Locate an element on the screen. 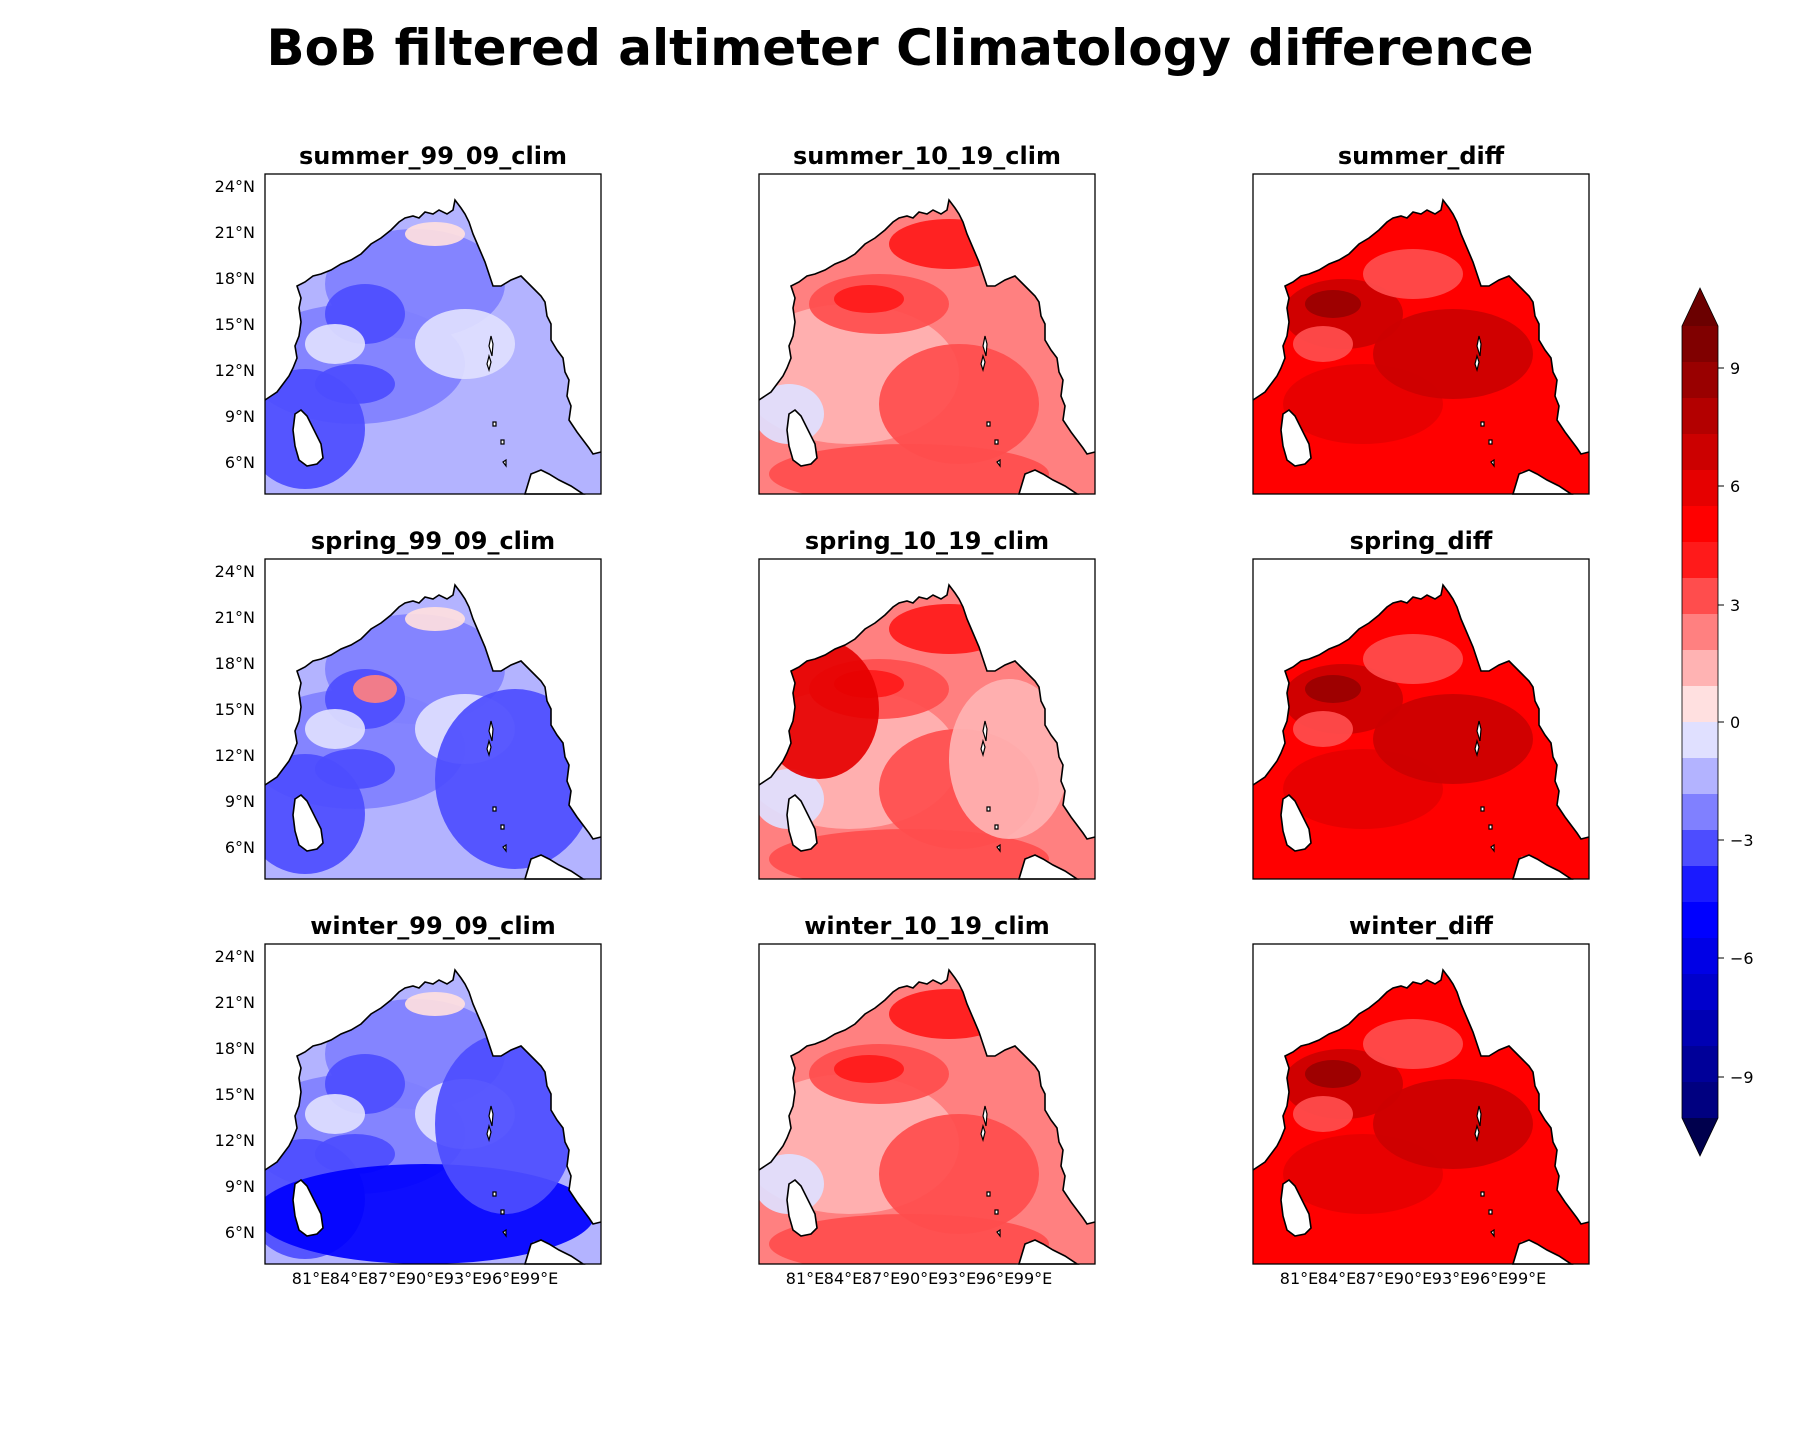 The image size is (1800, 1440). map-panel-summer_diff: summer_diff is located at coordinates (1421, 318).